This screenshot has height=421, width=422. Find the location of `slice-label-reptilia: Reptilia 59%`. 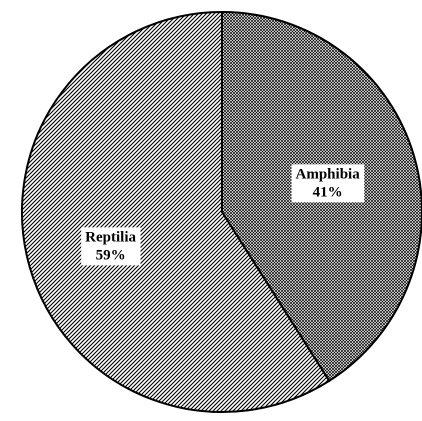

slice-label-reptilia: Reptilia 59% is located at coordinates (111, 246).